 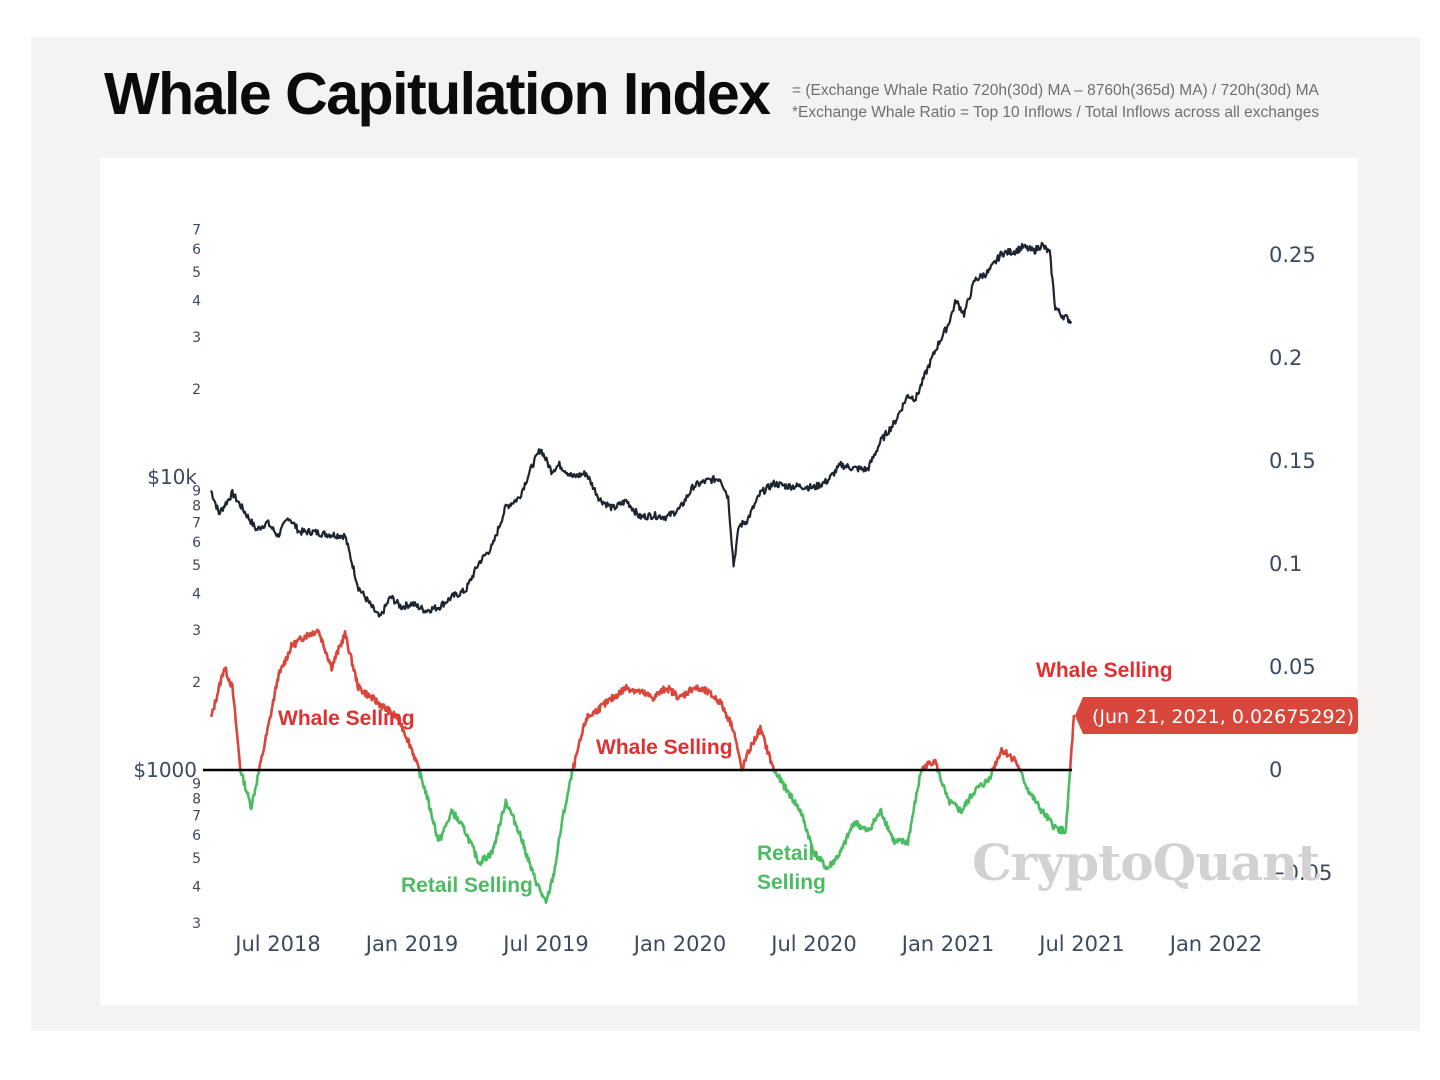 What do you see at coordinates (196, 523) in the screenshot?
I see `left-tick-label-9: 7` at bounding box center [196, 523].